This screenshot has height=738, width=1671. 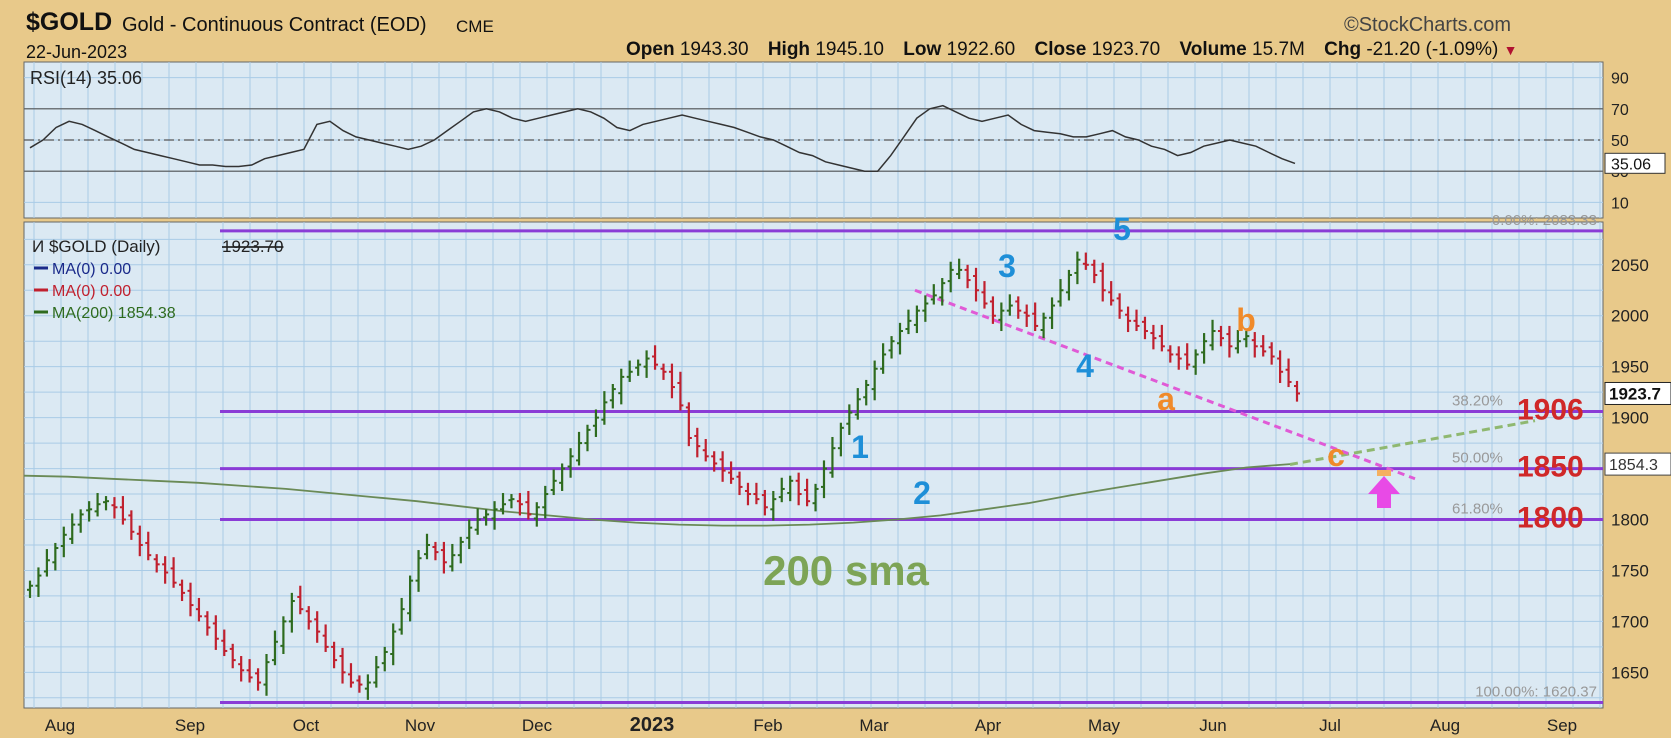 I want to click on last-price-tag-bg, so click(x=1637, y=393).